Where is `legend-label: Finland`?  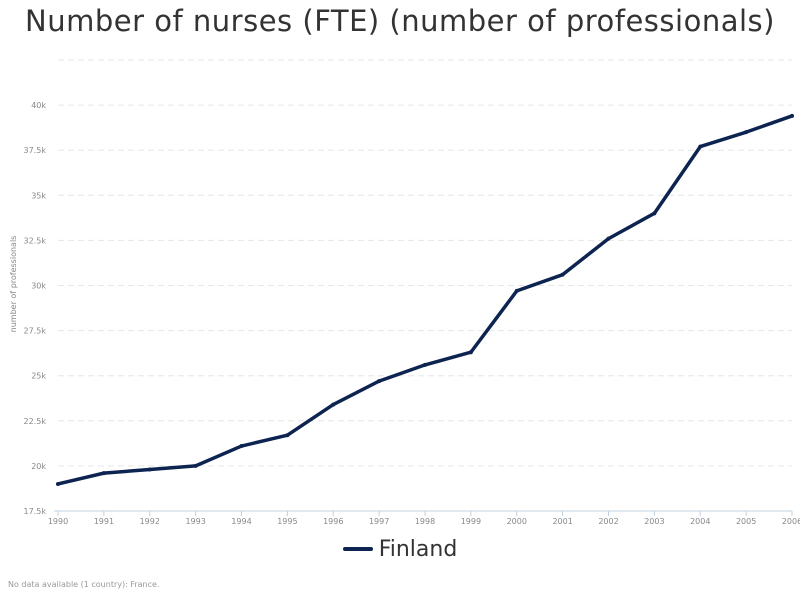
legend-label: Finland is located at coordinates (418, 549).